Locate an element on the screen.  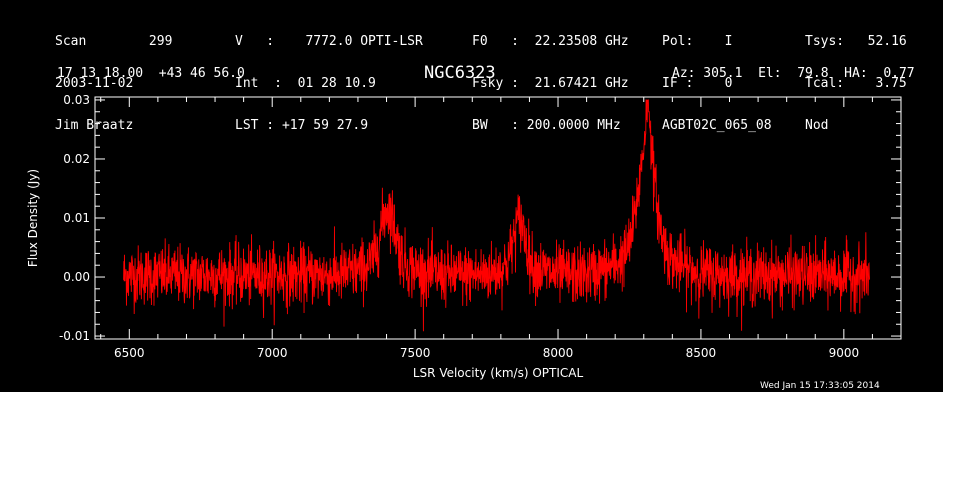
scan-number: Scan 299 is located at coordinates (114, 41).